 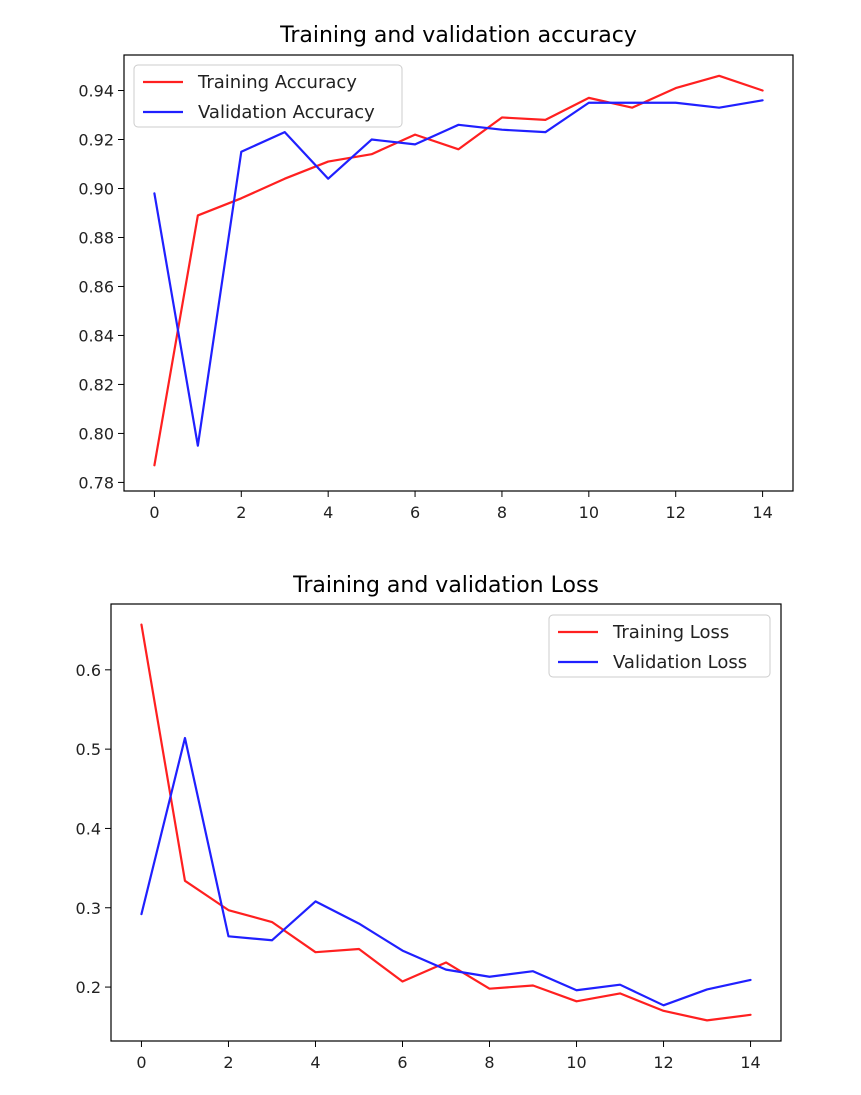 I want to click on legend: Training Accuracy Validation Accuracy, so click(x=268, y=96).